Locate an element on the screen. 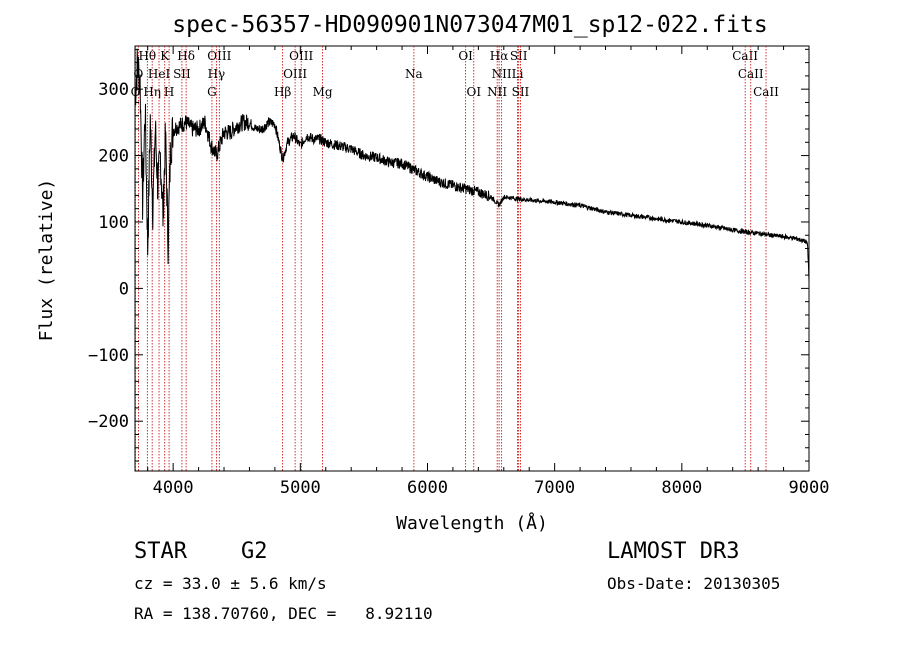 This screenshot has width=900, height=649. line-label-1: K is located at coordinates (165, 56).